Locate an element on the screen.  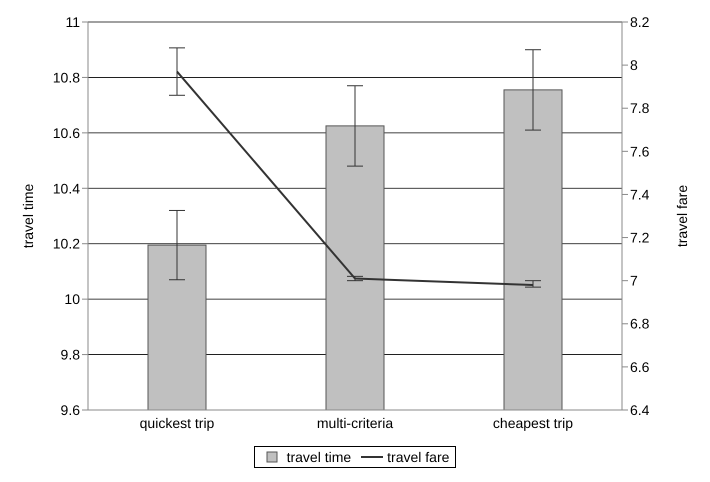
y2-tick-label: 7.2 is located at coordinates (640, 238).